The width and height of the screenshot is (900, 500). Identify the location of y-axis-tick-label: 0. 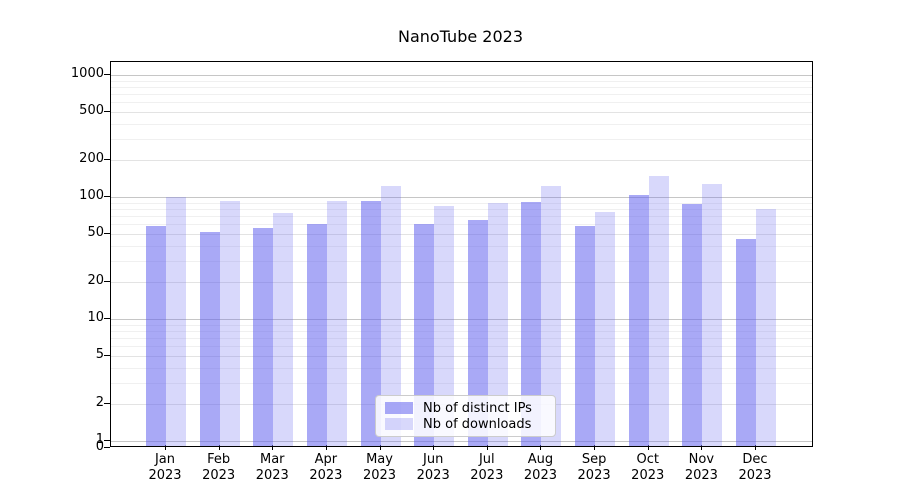
(99, 446).